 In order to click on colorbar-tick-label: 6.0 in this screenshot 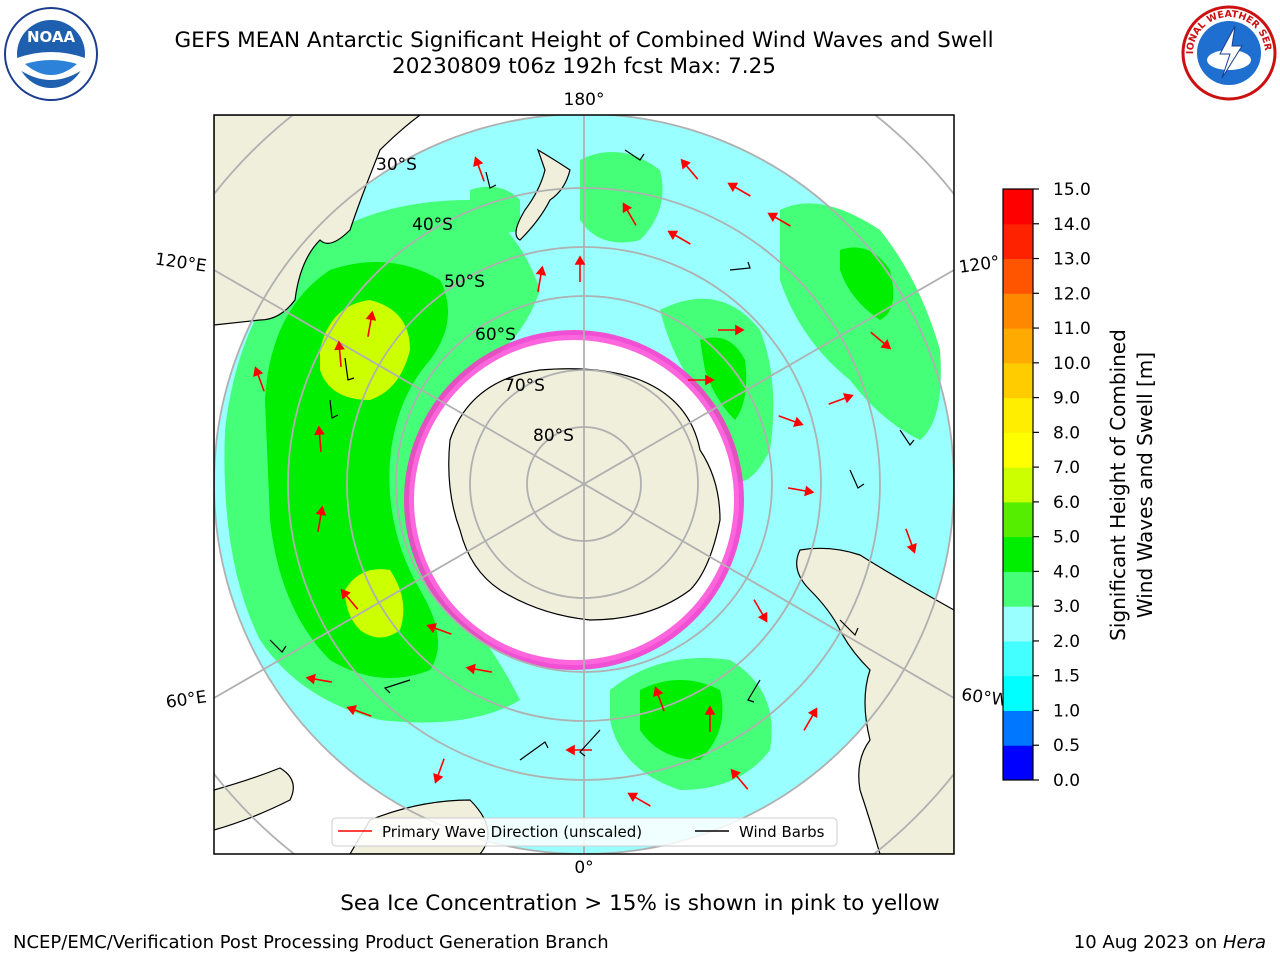, I will do `click(1066, 503)`.